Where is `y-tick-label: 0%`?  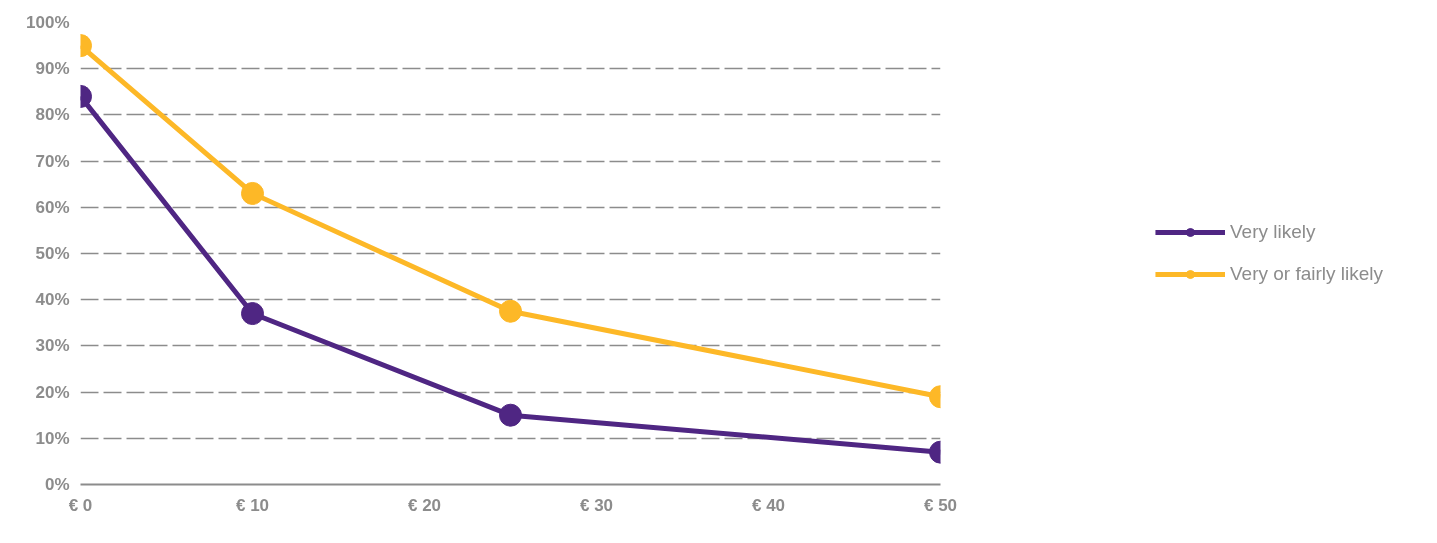
y-tick-label: 0% is located at coordinates (57, 484).